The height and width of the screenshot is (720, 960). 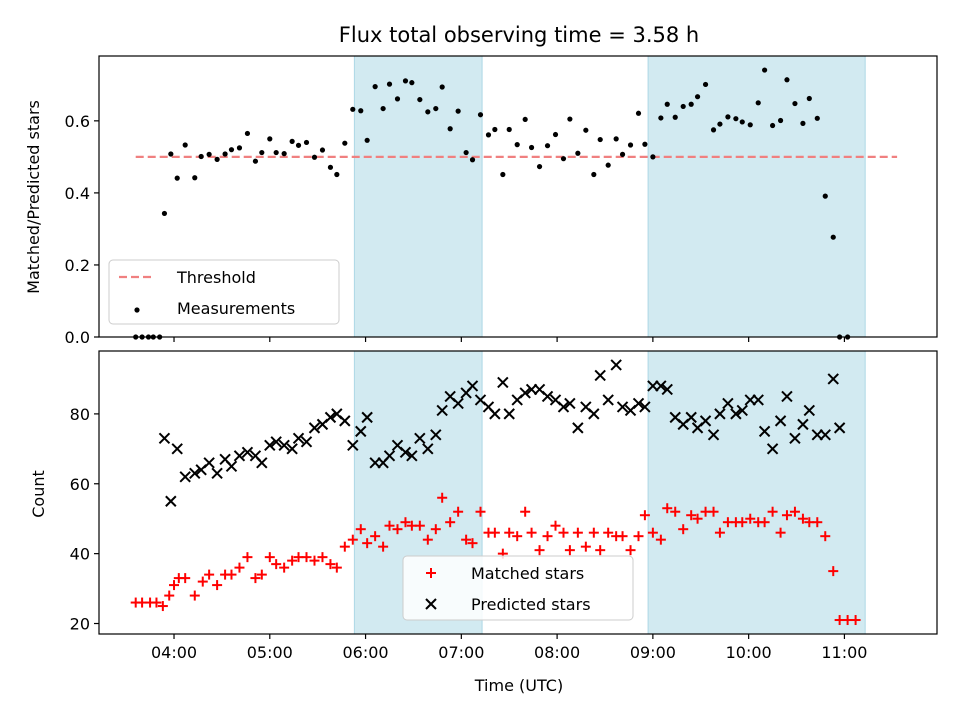 I want to click on top-y-axis-label: Matched/Predicted stars, so click(x=33, y=197).